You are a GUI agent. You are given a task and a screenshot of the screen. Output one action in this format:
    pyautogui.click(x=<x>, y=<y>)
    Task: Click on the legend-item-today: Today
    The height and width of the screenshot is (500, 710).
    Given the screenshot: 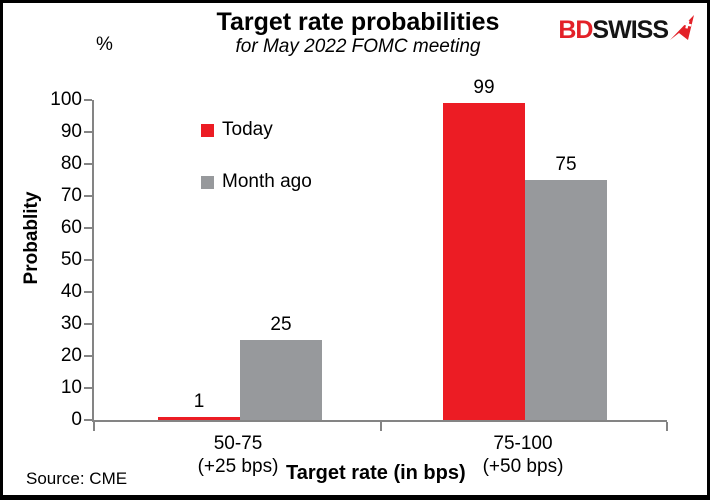 What is the action you would take?
    pyautogui.click(x=237, y=130)
    